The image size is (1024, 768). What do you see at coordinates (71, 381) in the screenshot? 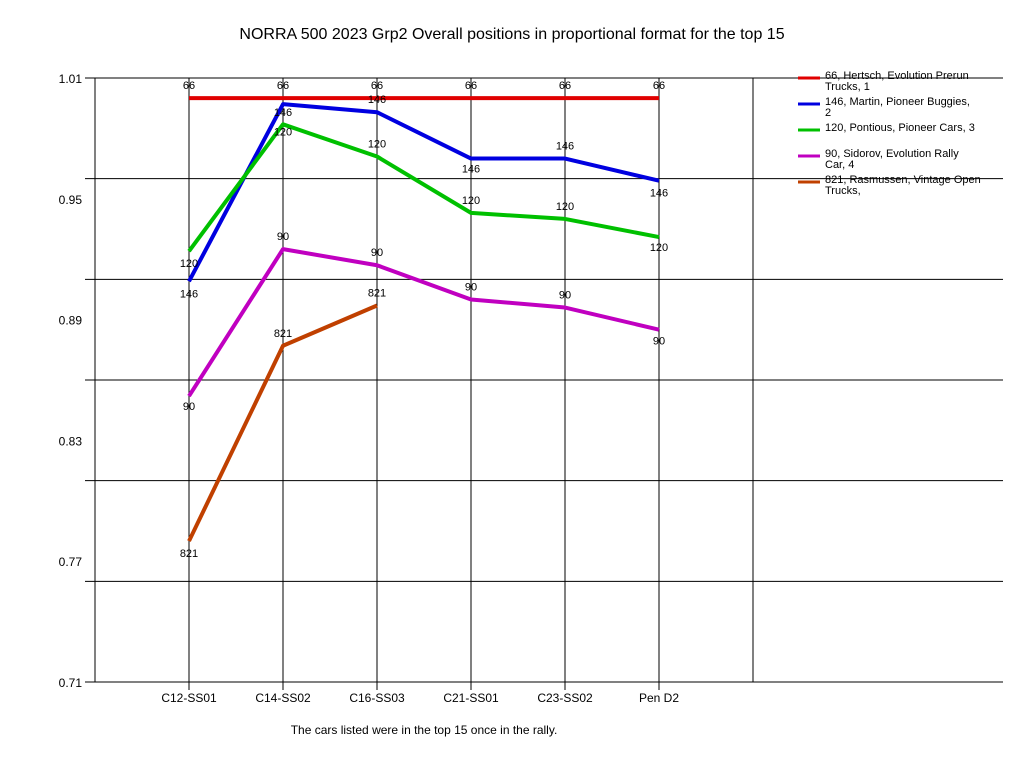
I see `y-axis-ticks: 1.01 0.95 0.89 0.83 0.77 0.71` at bounding box center [71, 381].